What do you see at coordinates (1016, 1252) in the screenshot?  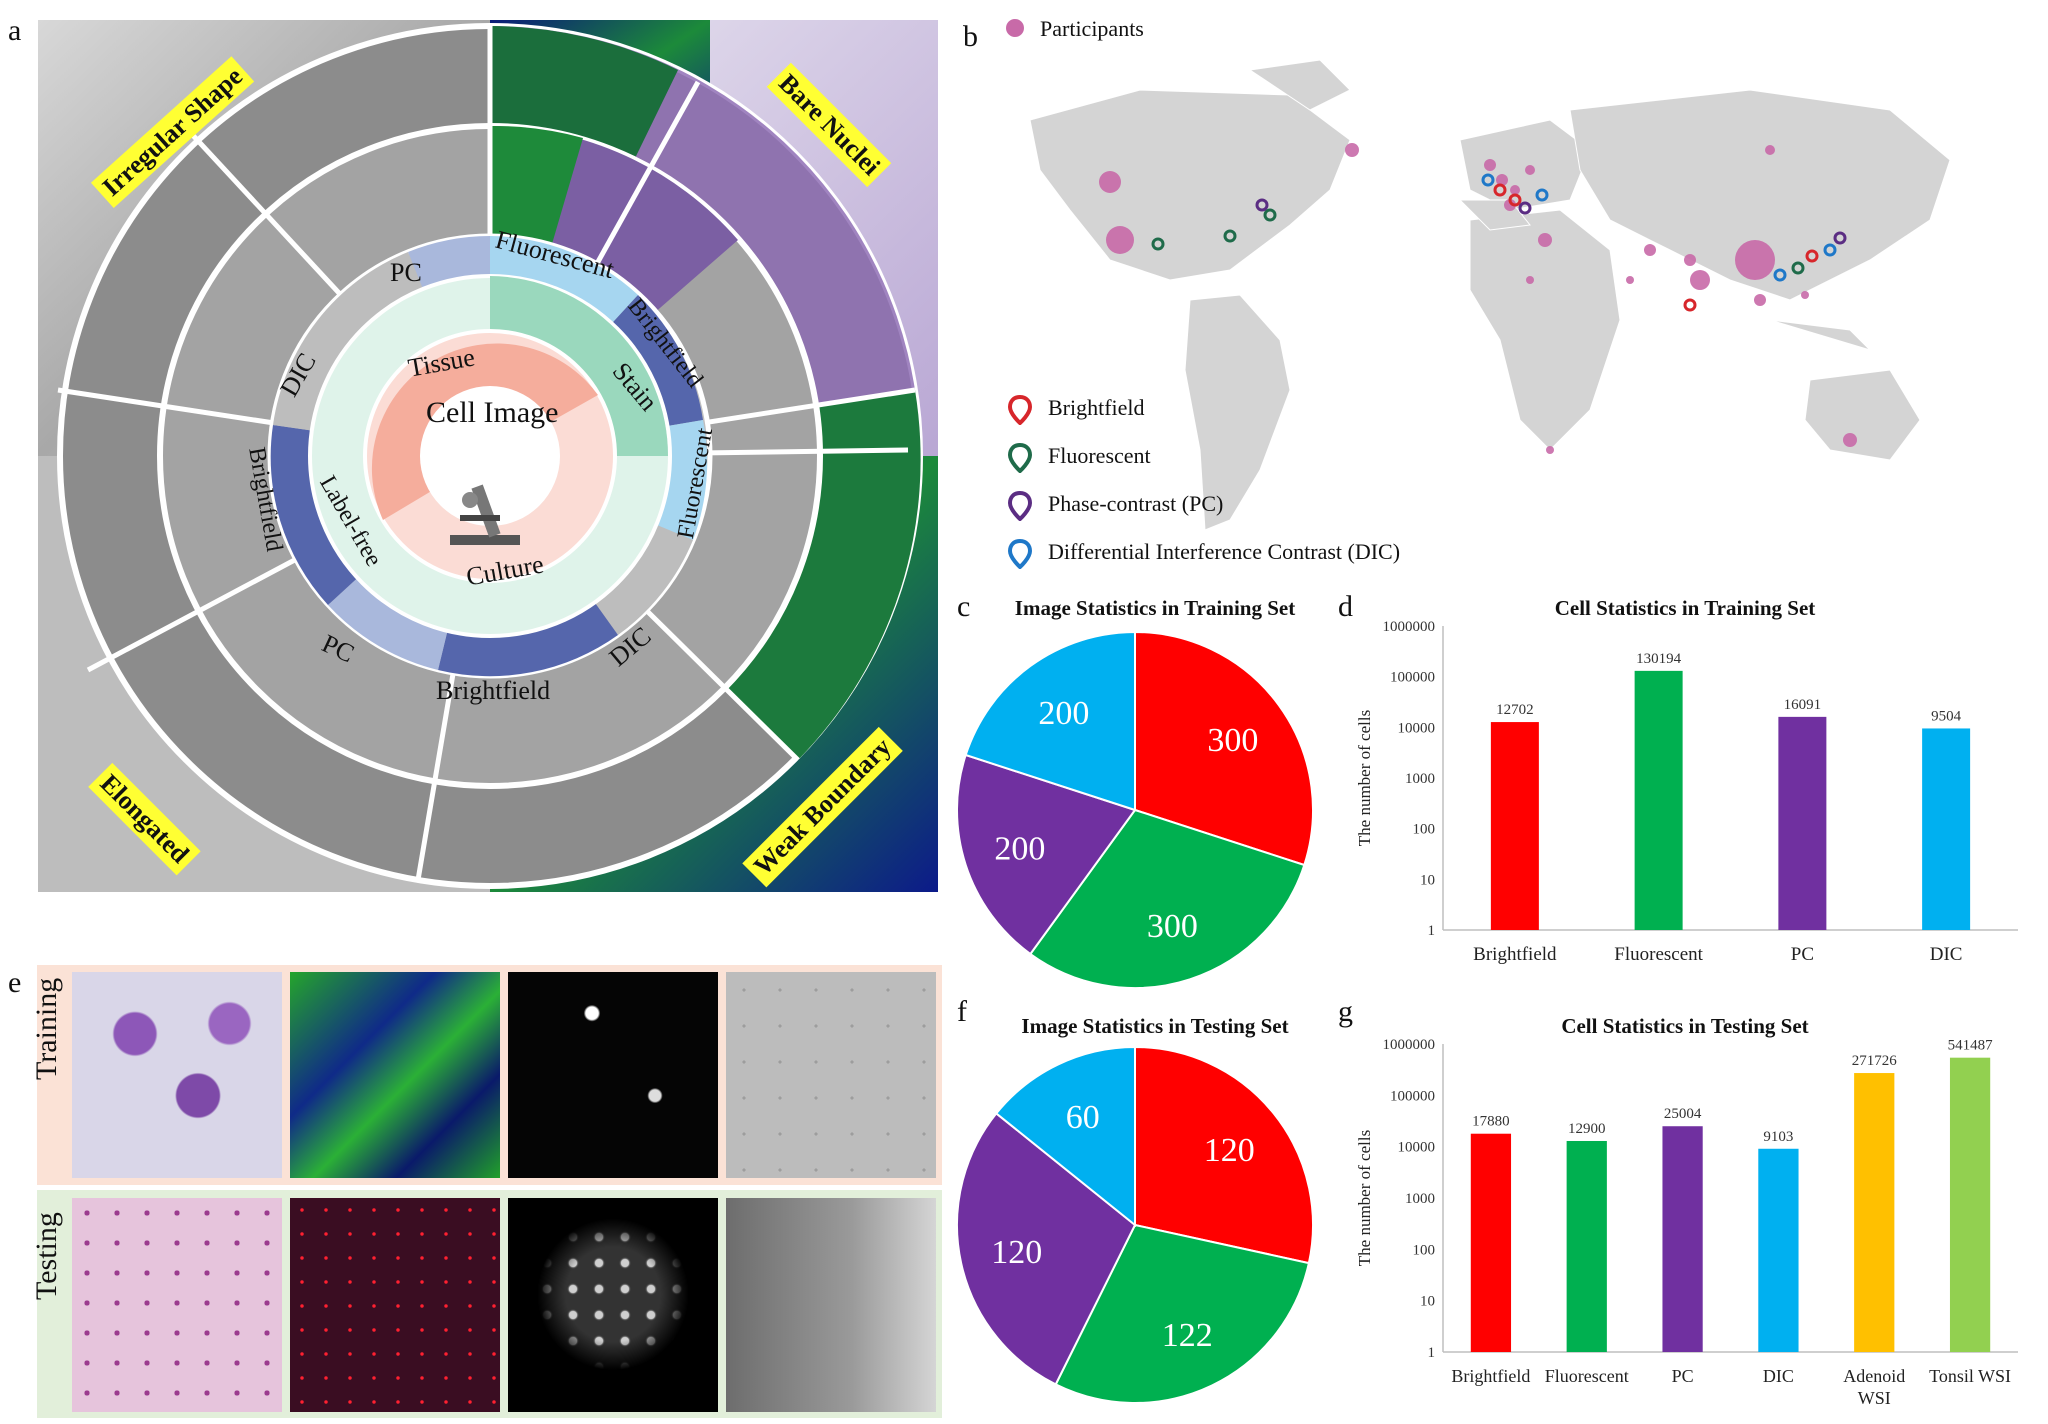 I see `pie-label-pc: 120` at bounding box center [1016, 1252].